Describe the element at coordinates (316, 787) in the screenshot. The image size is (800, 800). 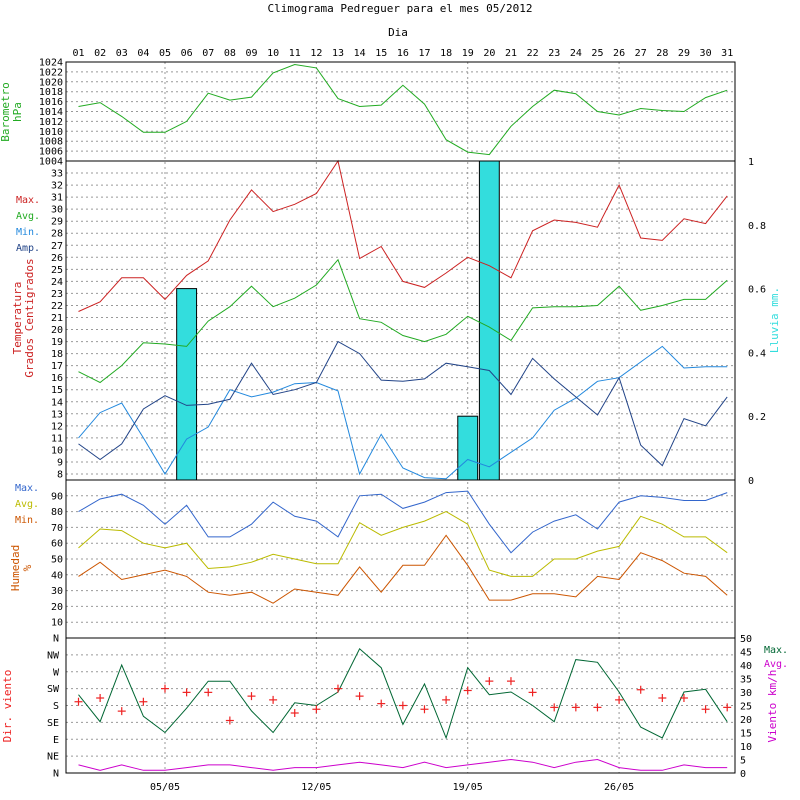
I see `week-tick-label: 12/05` at that location.